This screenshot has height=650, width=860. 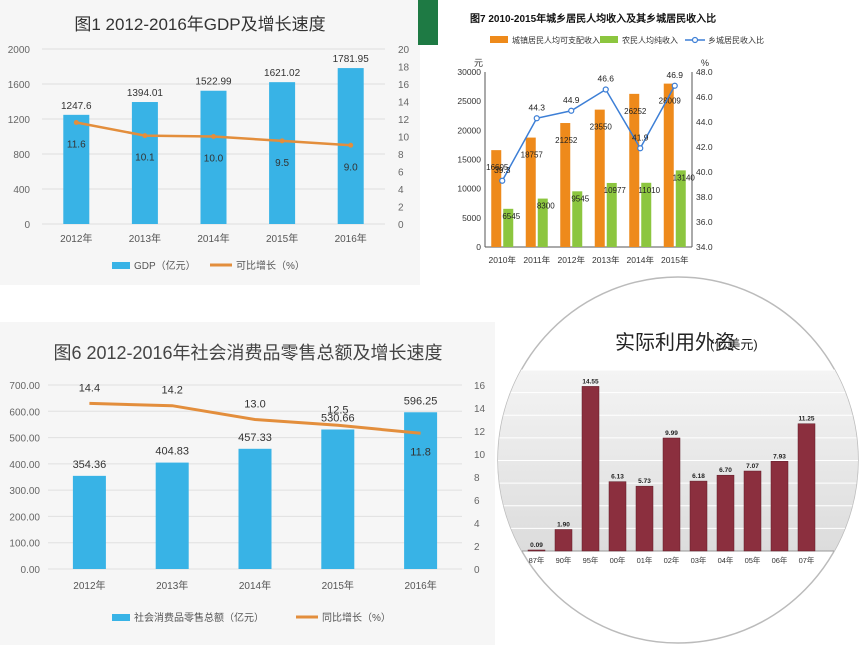 I want to click on y-right-tick-label: 0, so click(x=477, y=570).